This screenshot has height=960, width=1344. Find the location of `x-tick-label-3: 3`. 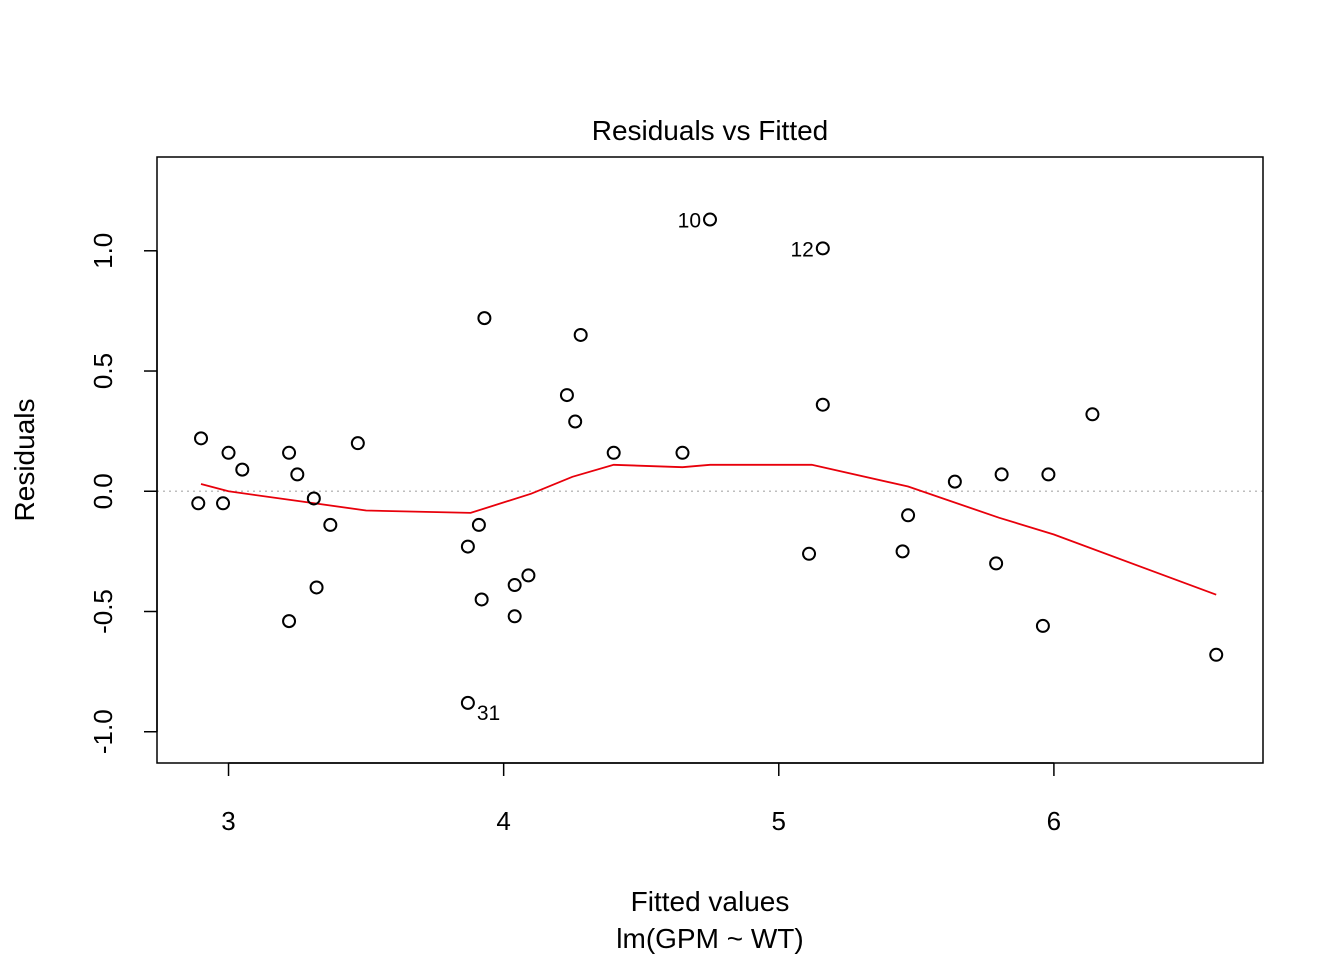

x-tick-label-3: 3 is located at coordinates (228, 821).